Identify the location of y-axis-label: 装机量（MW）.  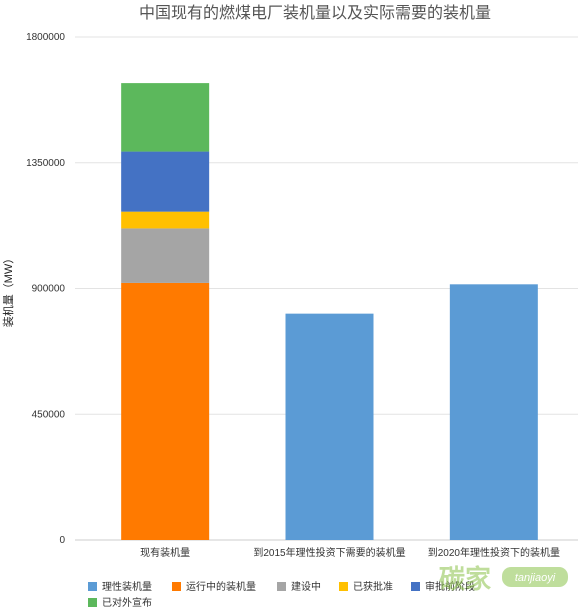
(8, 290).